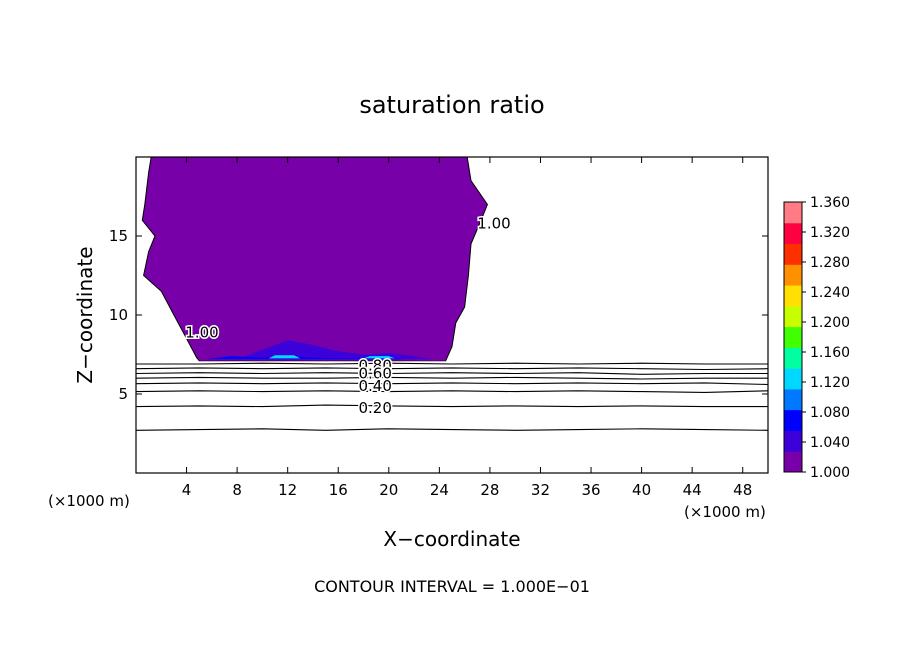  I want to click on contour-label: 0.20, so click(375, 408).